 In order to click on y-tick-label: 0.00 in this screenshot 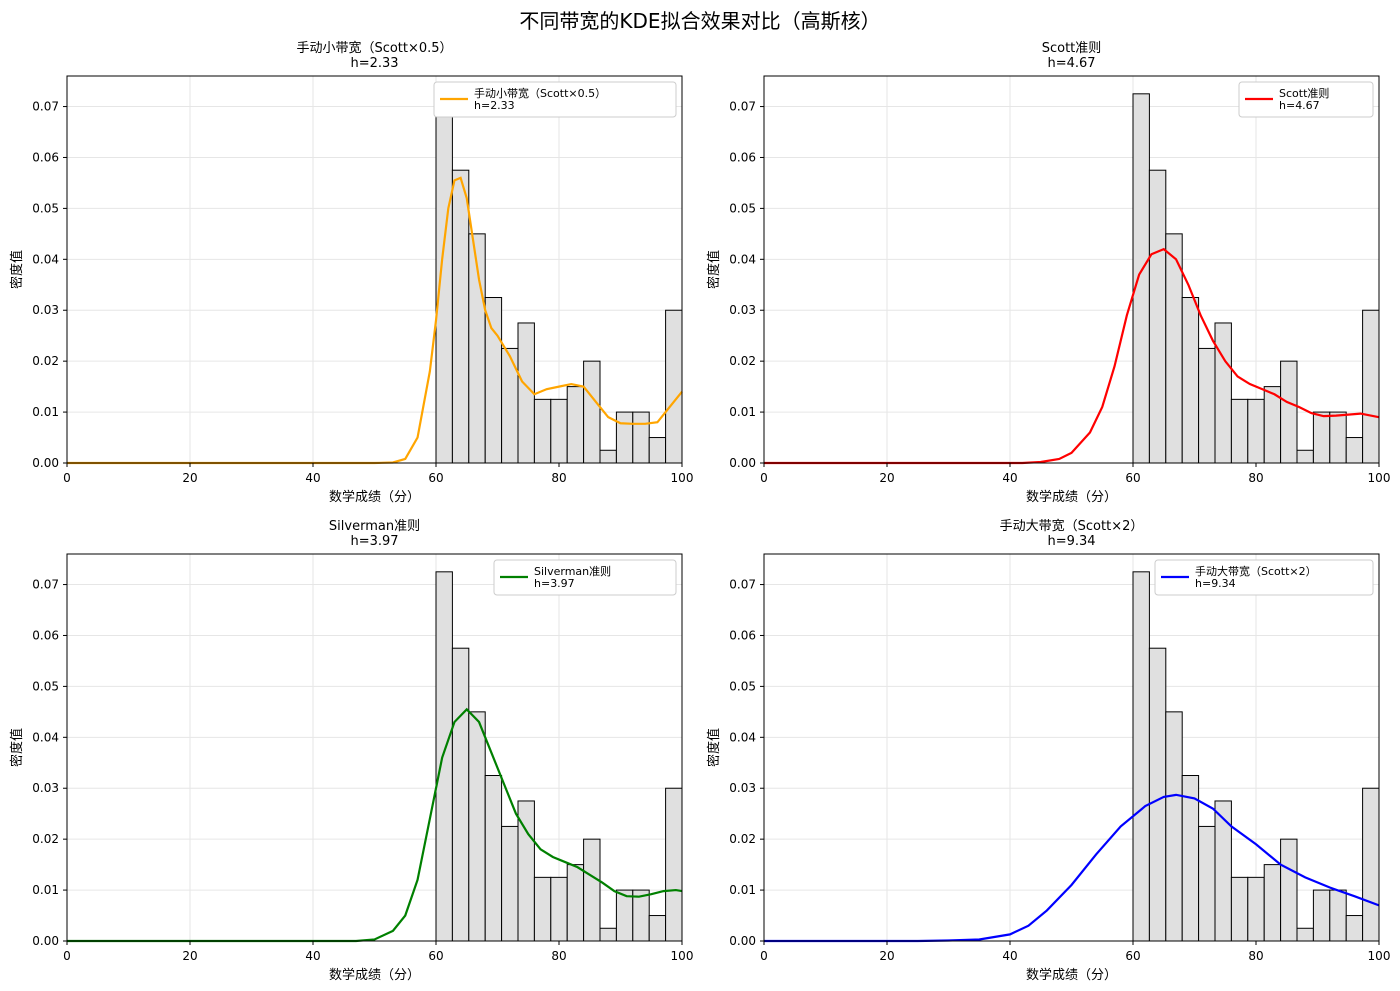, I will do `click(45, 941)`.